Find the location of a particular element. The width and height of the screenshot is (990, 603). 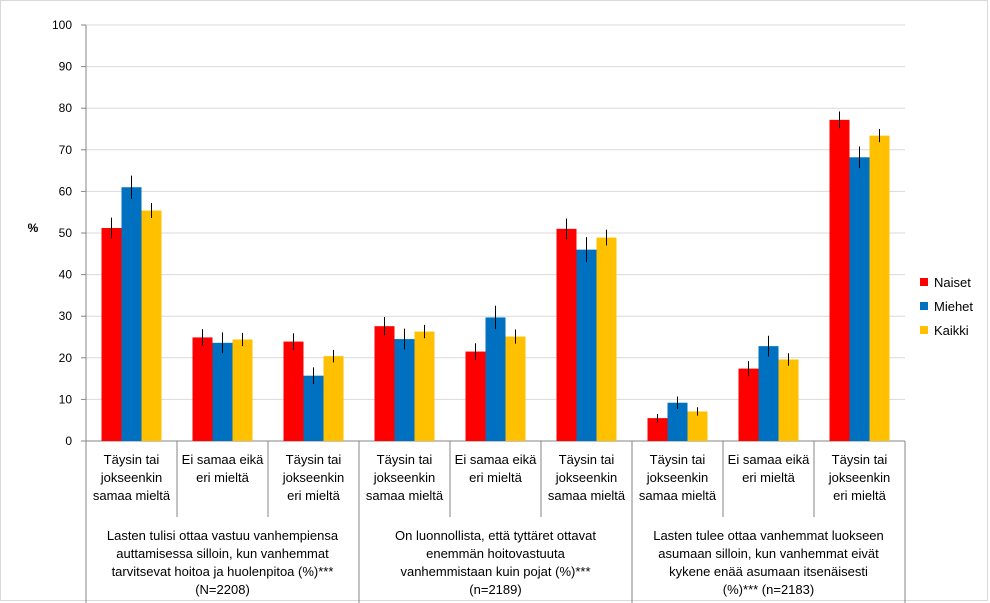

category-label-2-line-2: eri mieltä is located at coordinates (314, 495).